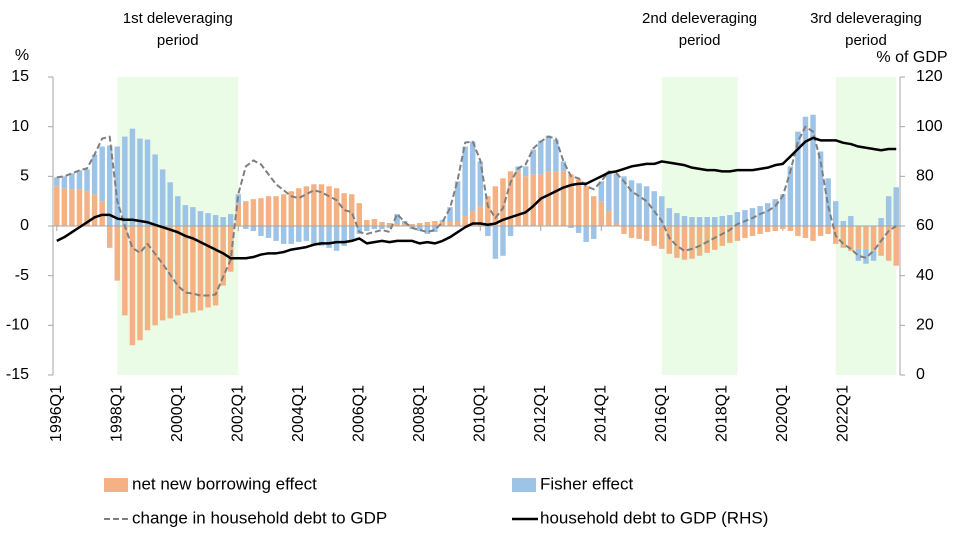 Image resolution: width=960 pixels, height=540 pixels. I want to click on legend-label: household debt to GDP (RHS), so click(654, 517).